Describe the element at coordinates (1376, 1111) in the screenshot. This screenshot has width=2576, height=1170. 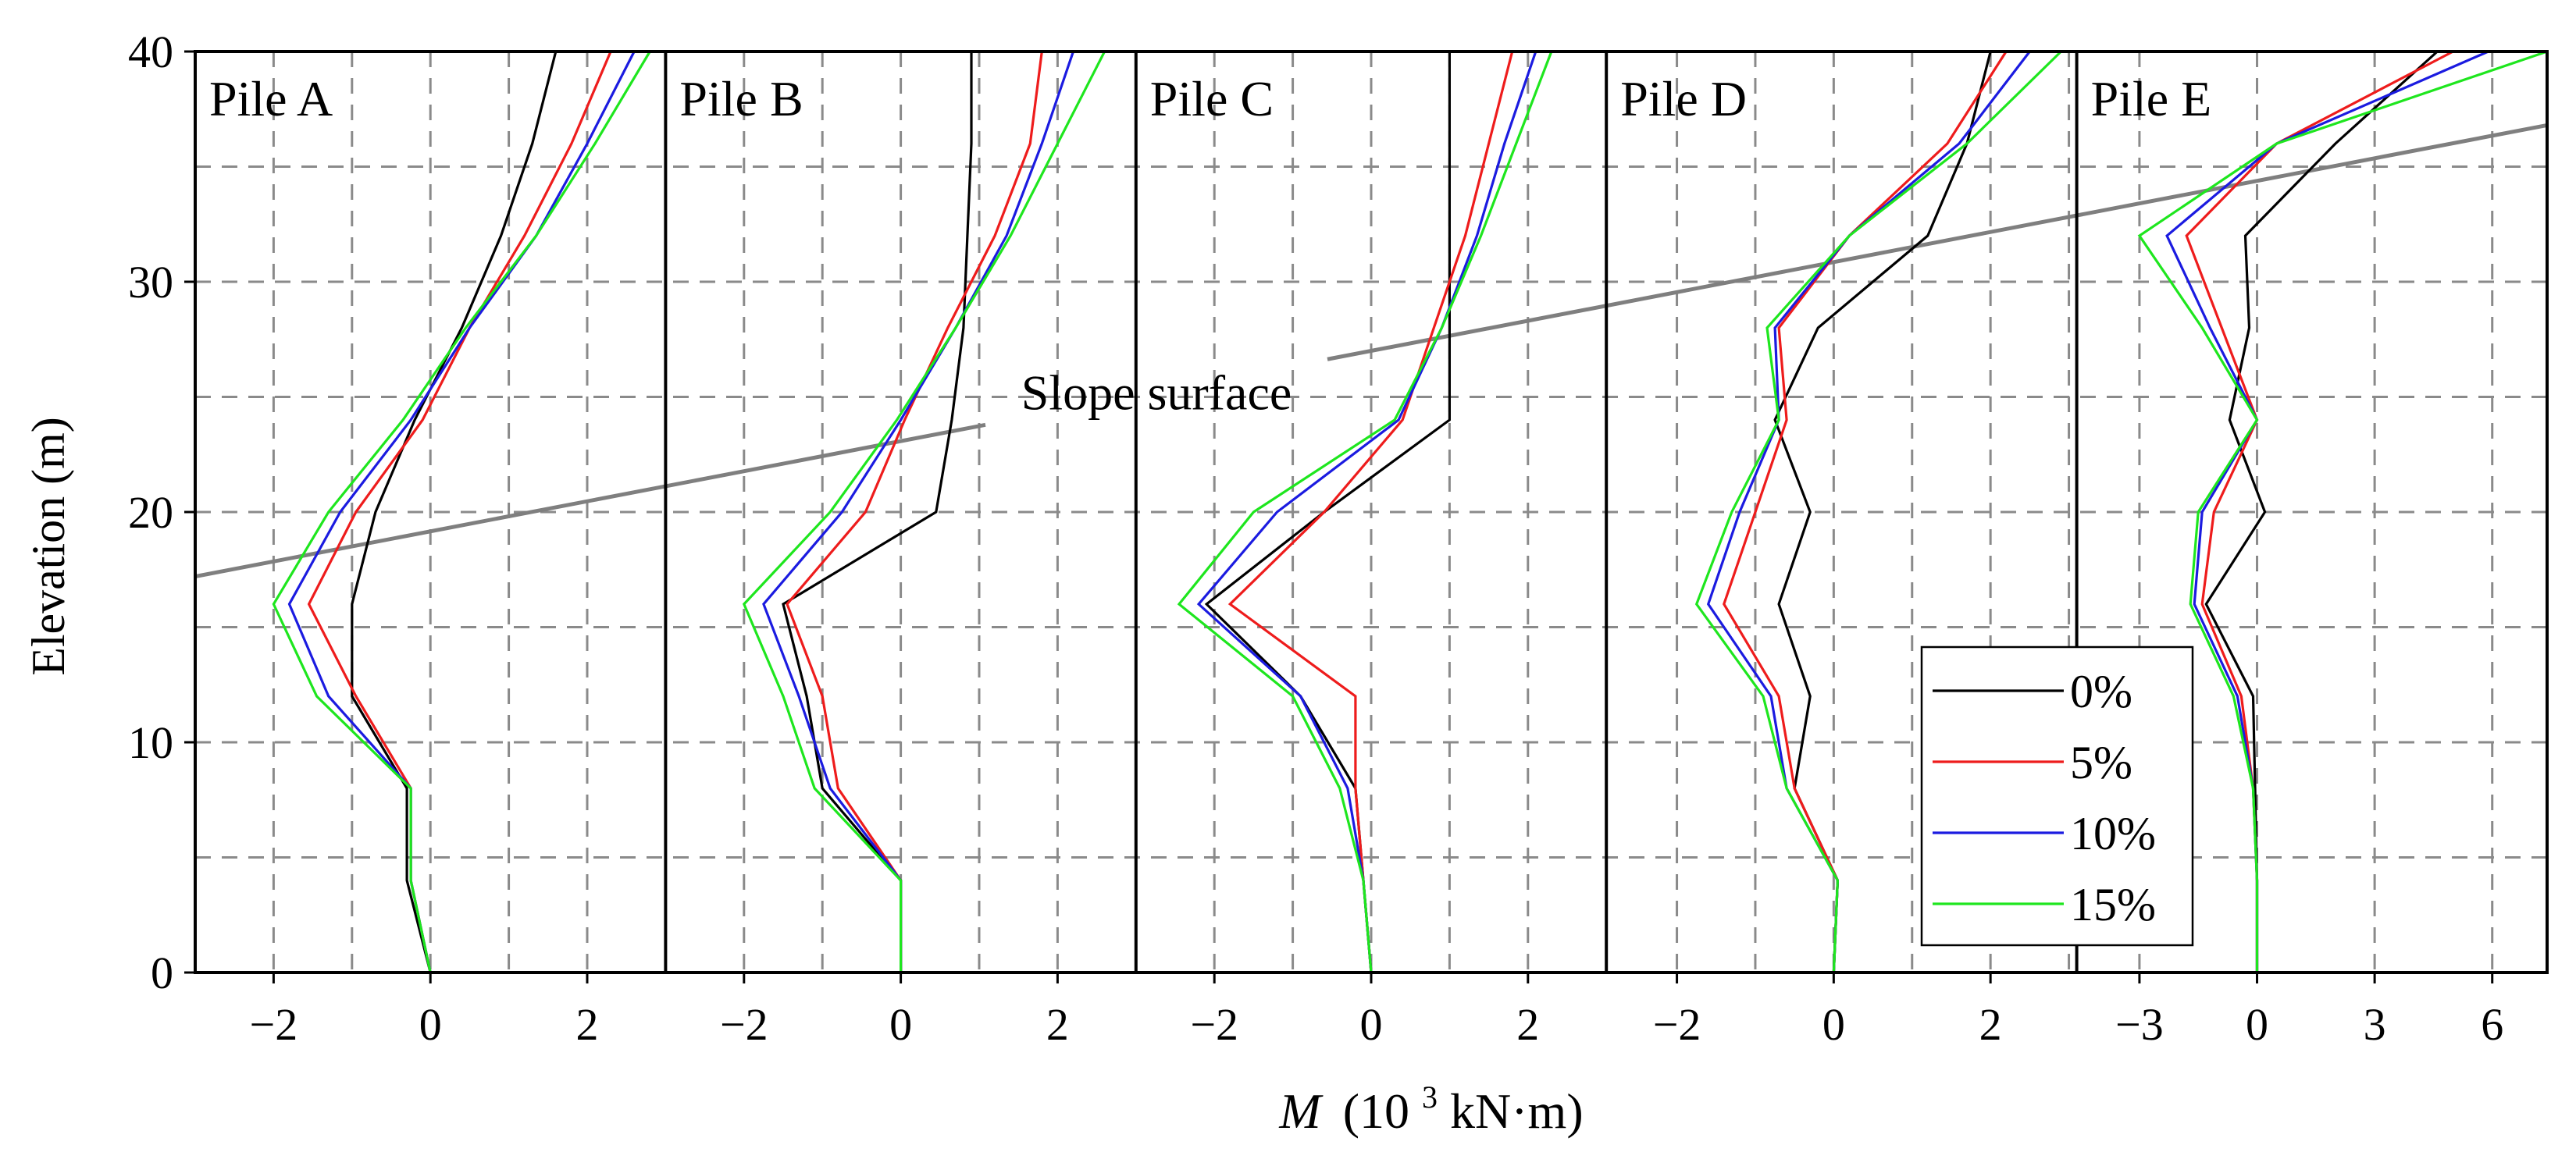
I see `x-axis-label-unit-prefix: (10` at that location.